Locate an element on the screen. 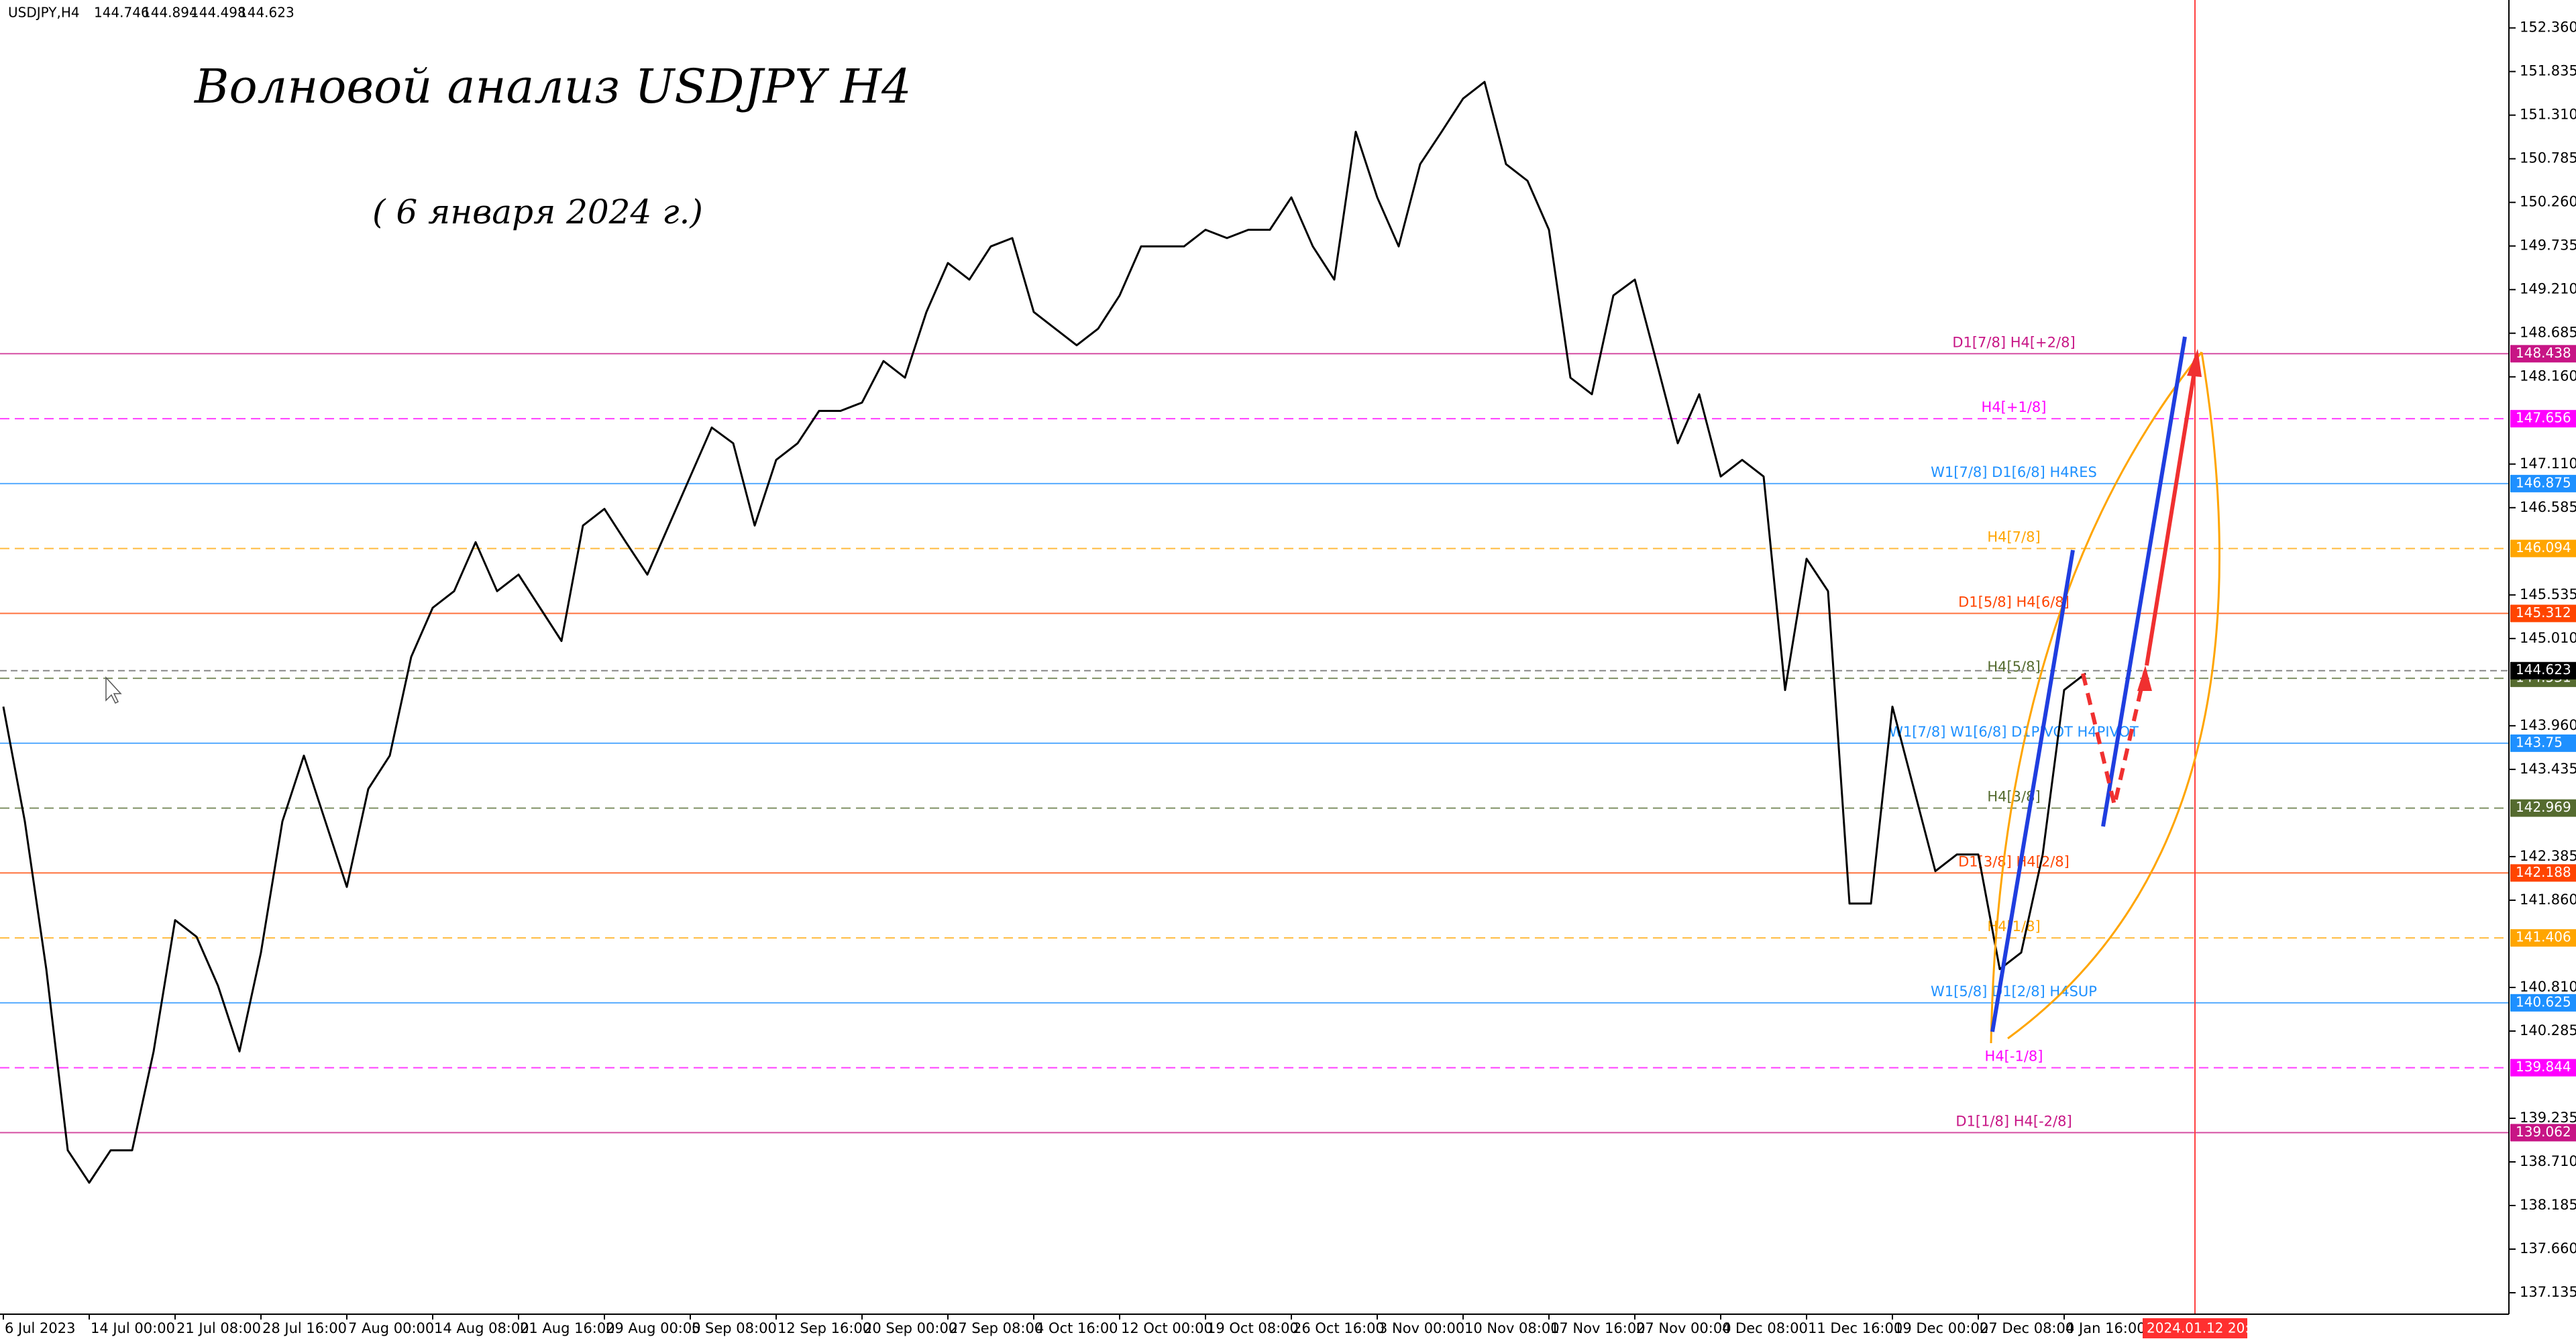 The image size is (2576, 1339). x-tick-label: 26 Oct 16:00 is located at coordinates (1339, 1328).